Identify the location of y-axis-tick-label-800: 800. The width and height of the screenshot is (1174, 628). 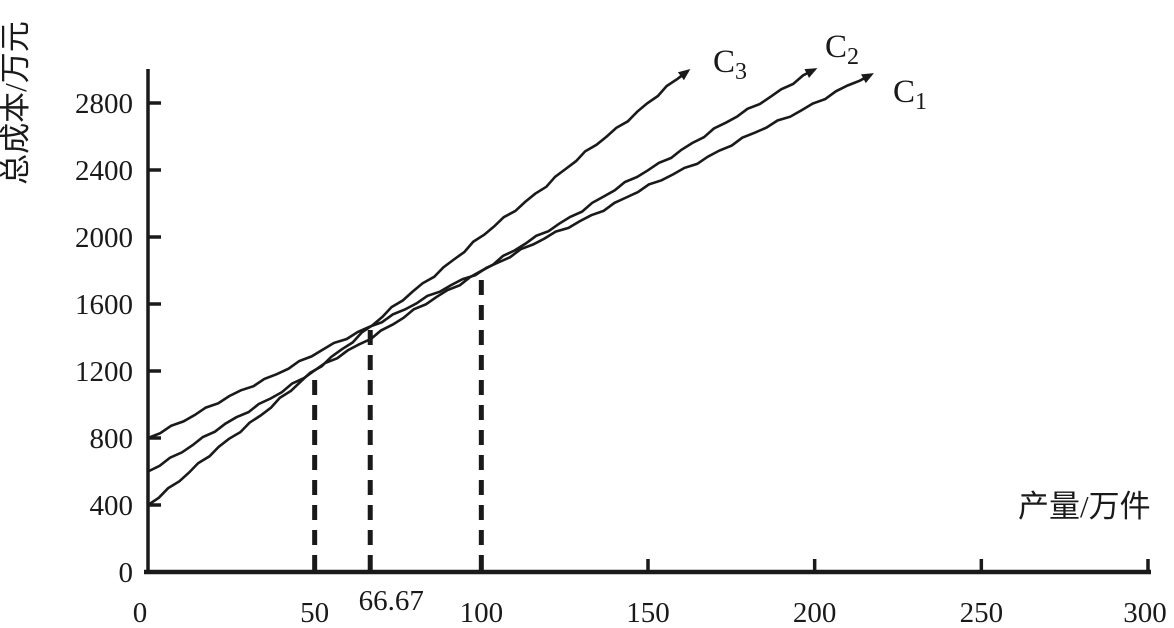
(112, 439).